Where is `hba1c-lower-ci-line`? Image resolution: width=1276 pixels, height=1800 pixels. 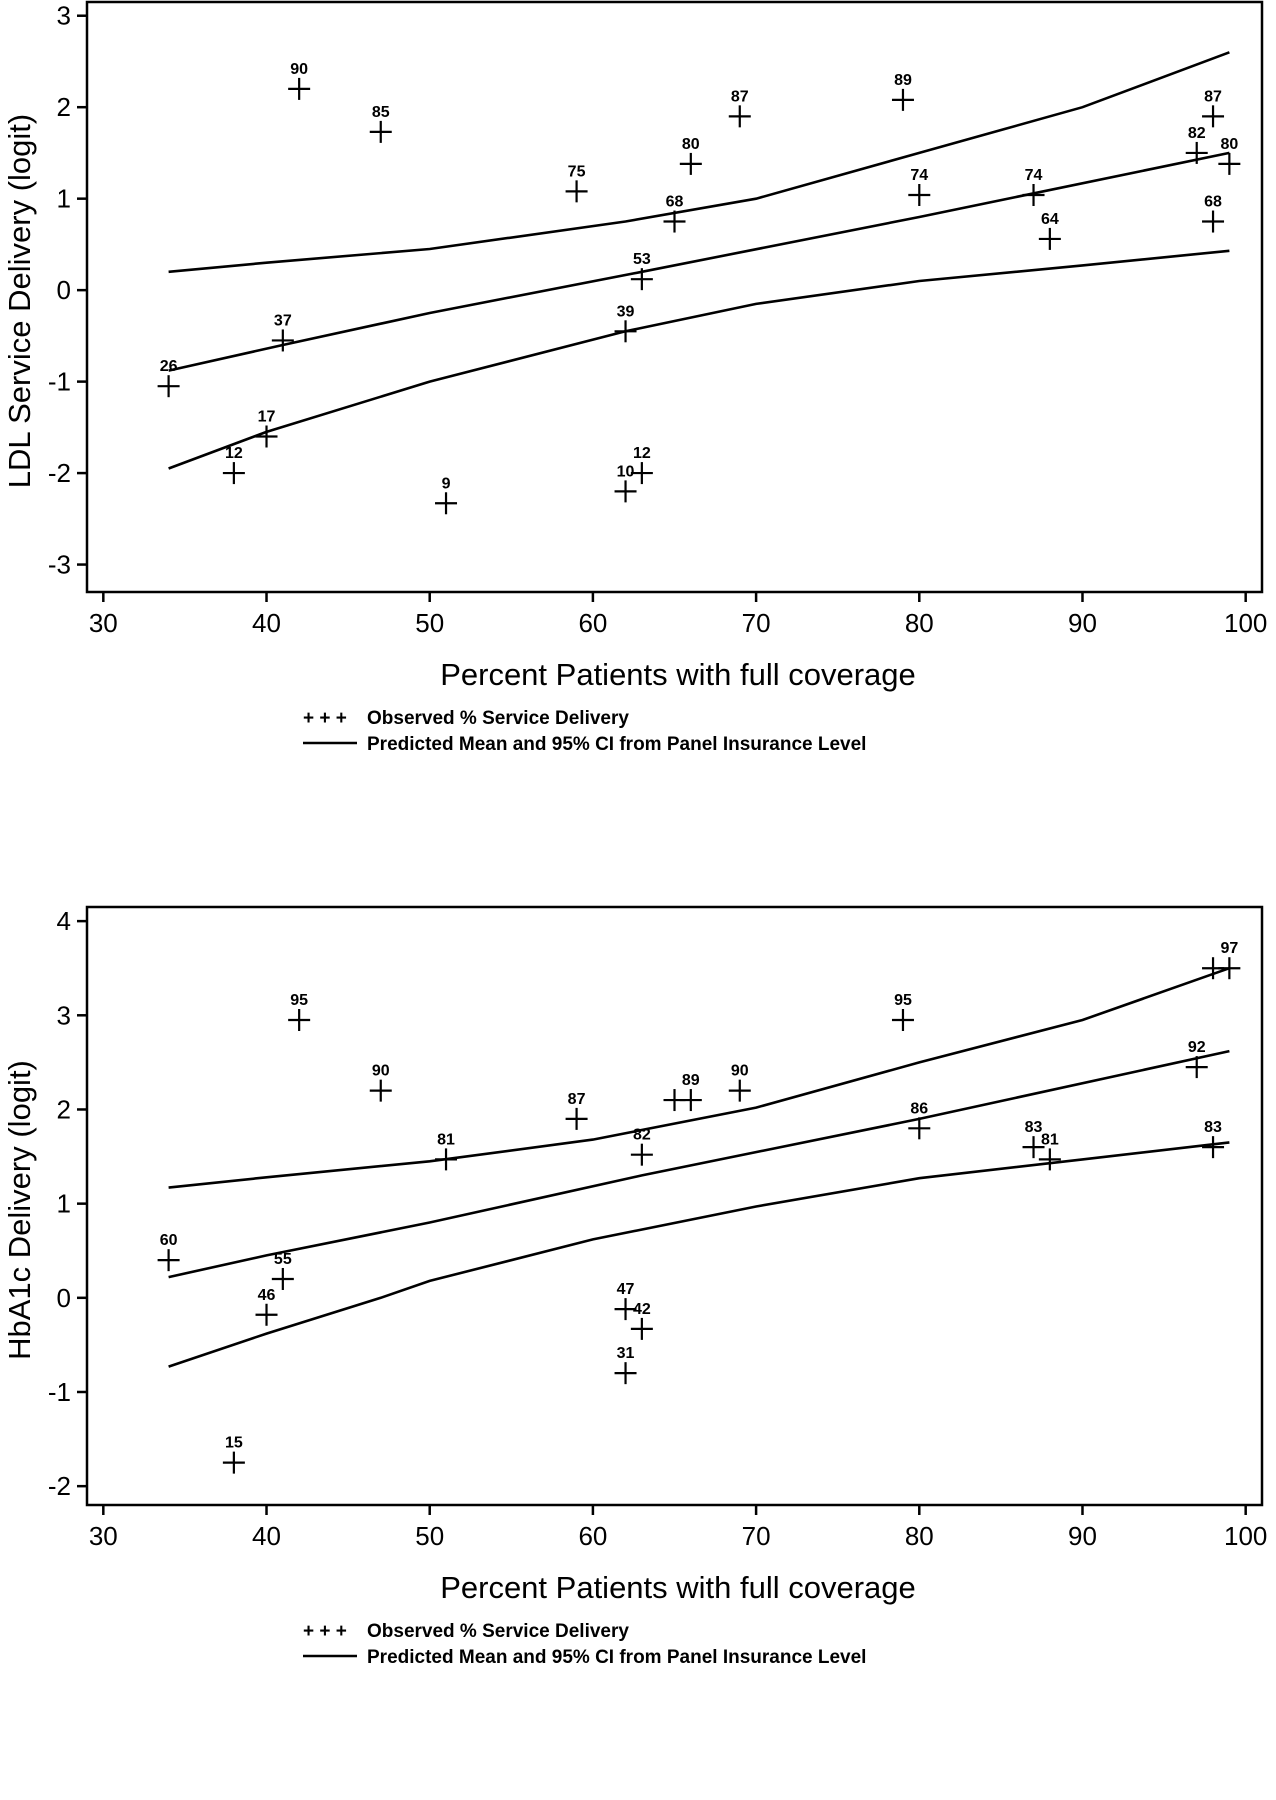
hba1c-lower-ci-line is located at coordinates (699, 1254).